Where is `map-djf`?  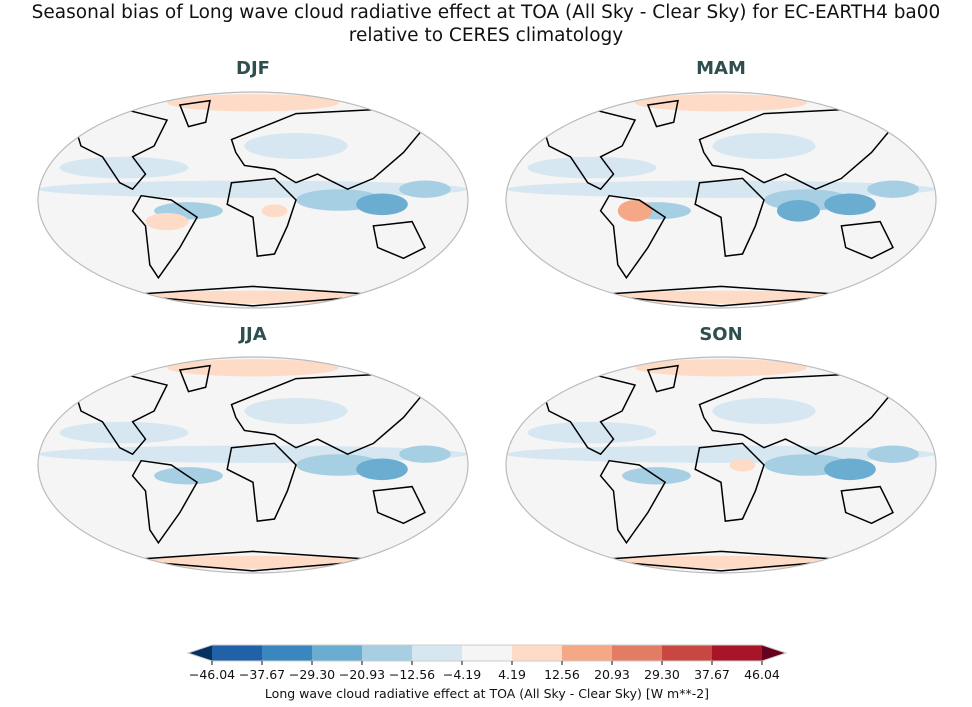 map-djf is located at coordinates (253, 200).